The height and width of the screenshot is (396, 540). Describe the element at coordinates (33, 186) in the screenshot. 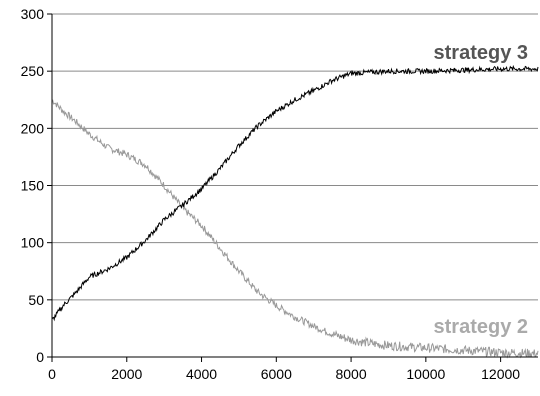

I see `y-tick-label: 150` at that location.